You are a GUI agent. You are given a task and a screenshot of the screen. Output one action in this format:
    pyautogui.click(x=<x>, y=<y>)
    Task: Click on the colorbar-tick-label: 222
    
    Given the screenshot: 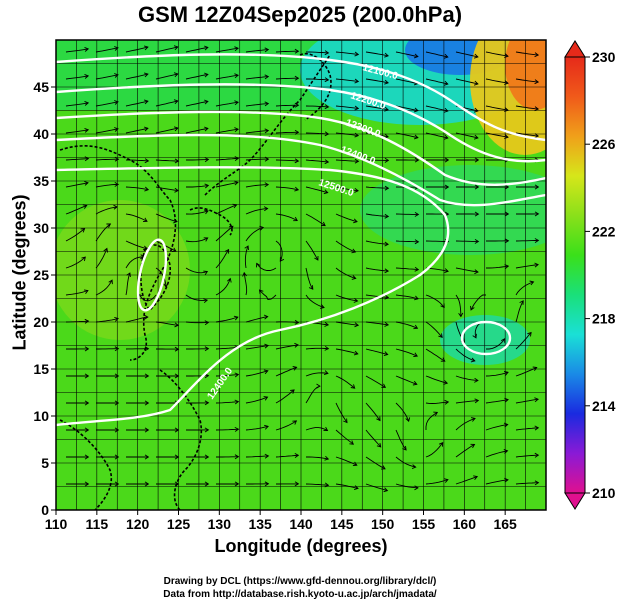 What is the action you would take?
    pyautogui.click(x=604, y=231)
    